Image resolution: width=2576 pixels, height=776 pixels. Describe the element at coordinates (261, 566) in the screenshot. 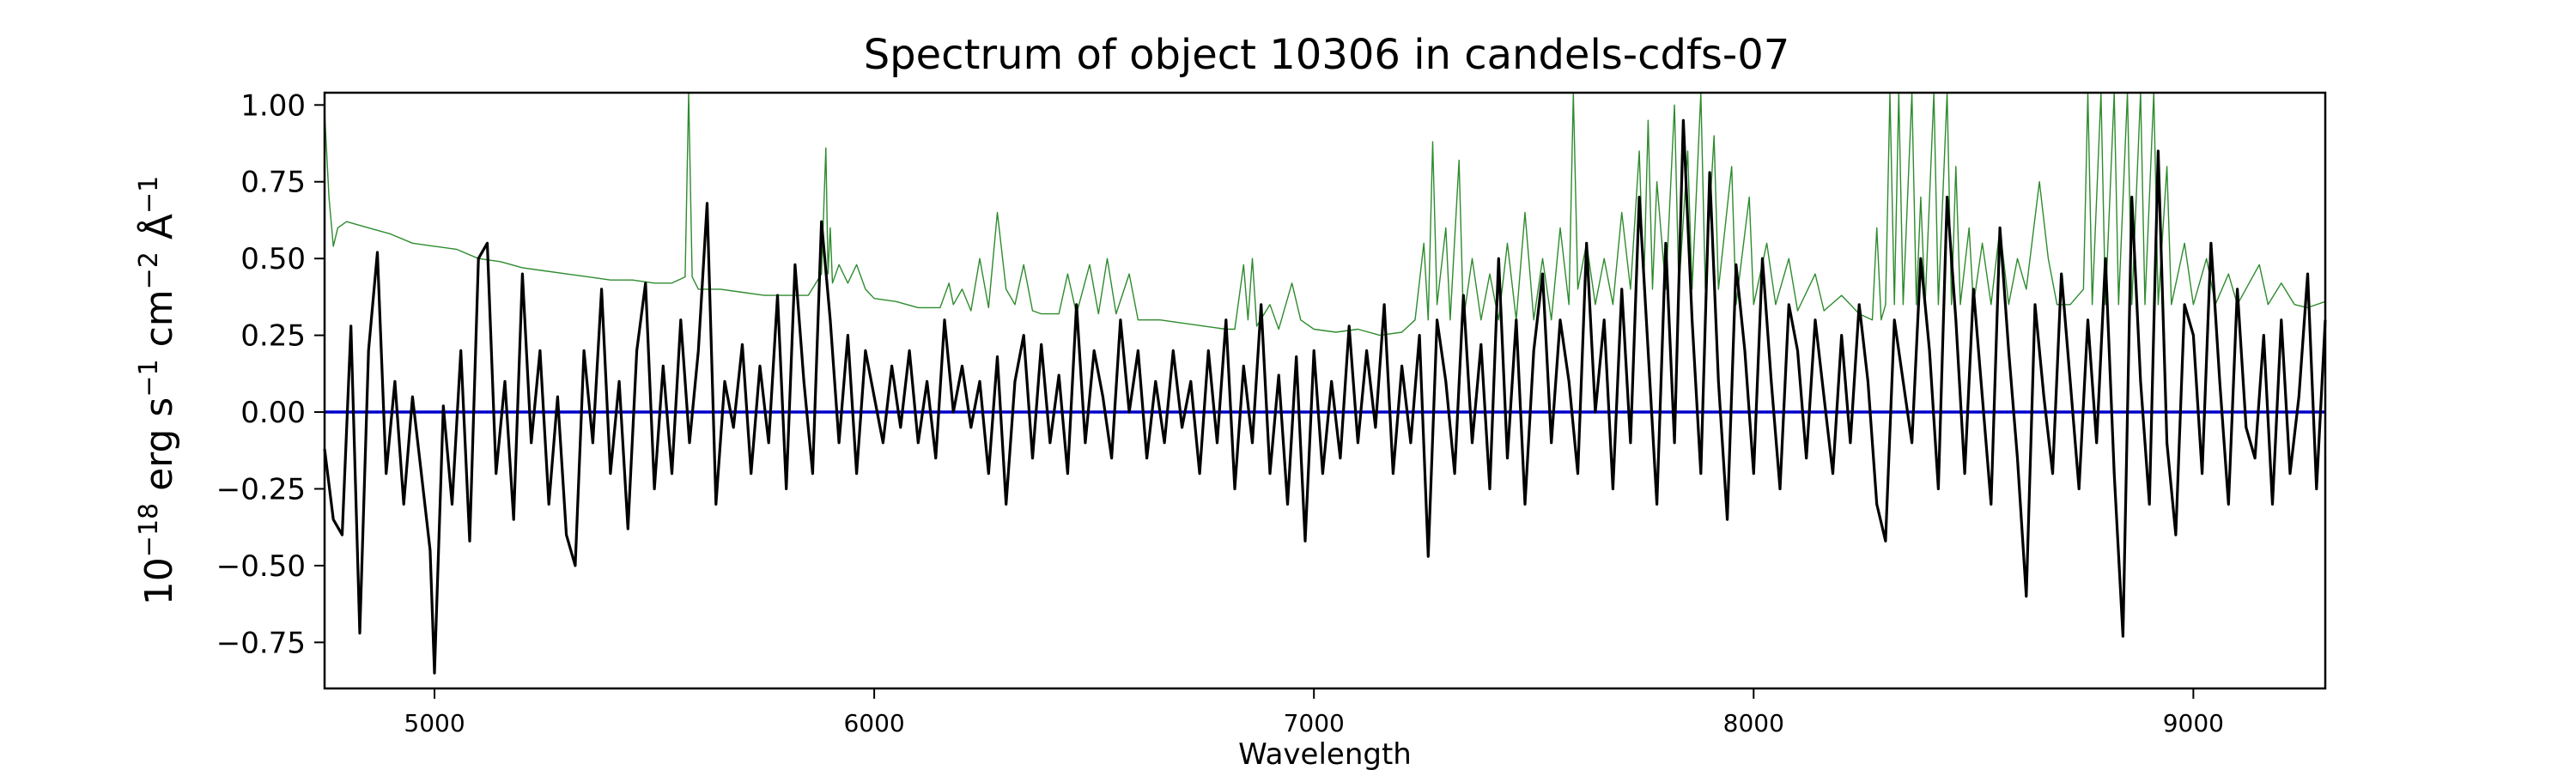

I see `y-tick-label: −0.50` at that location.